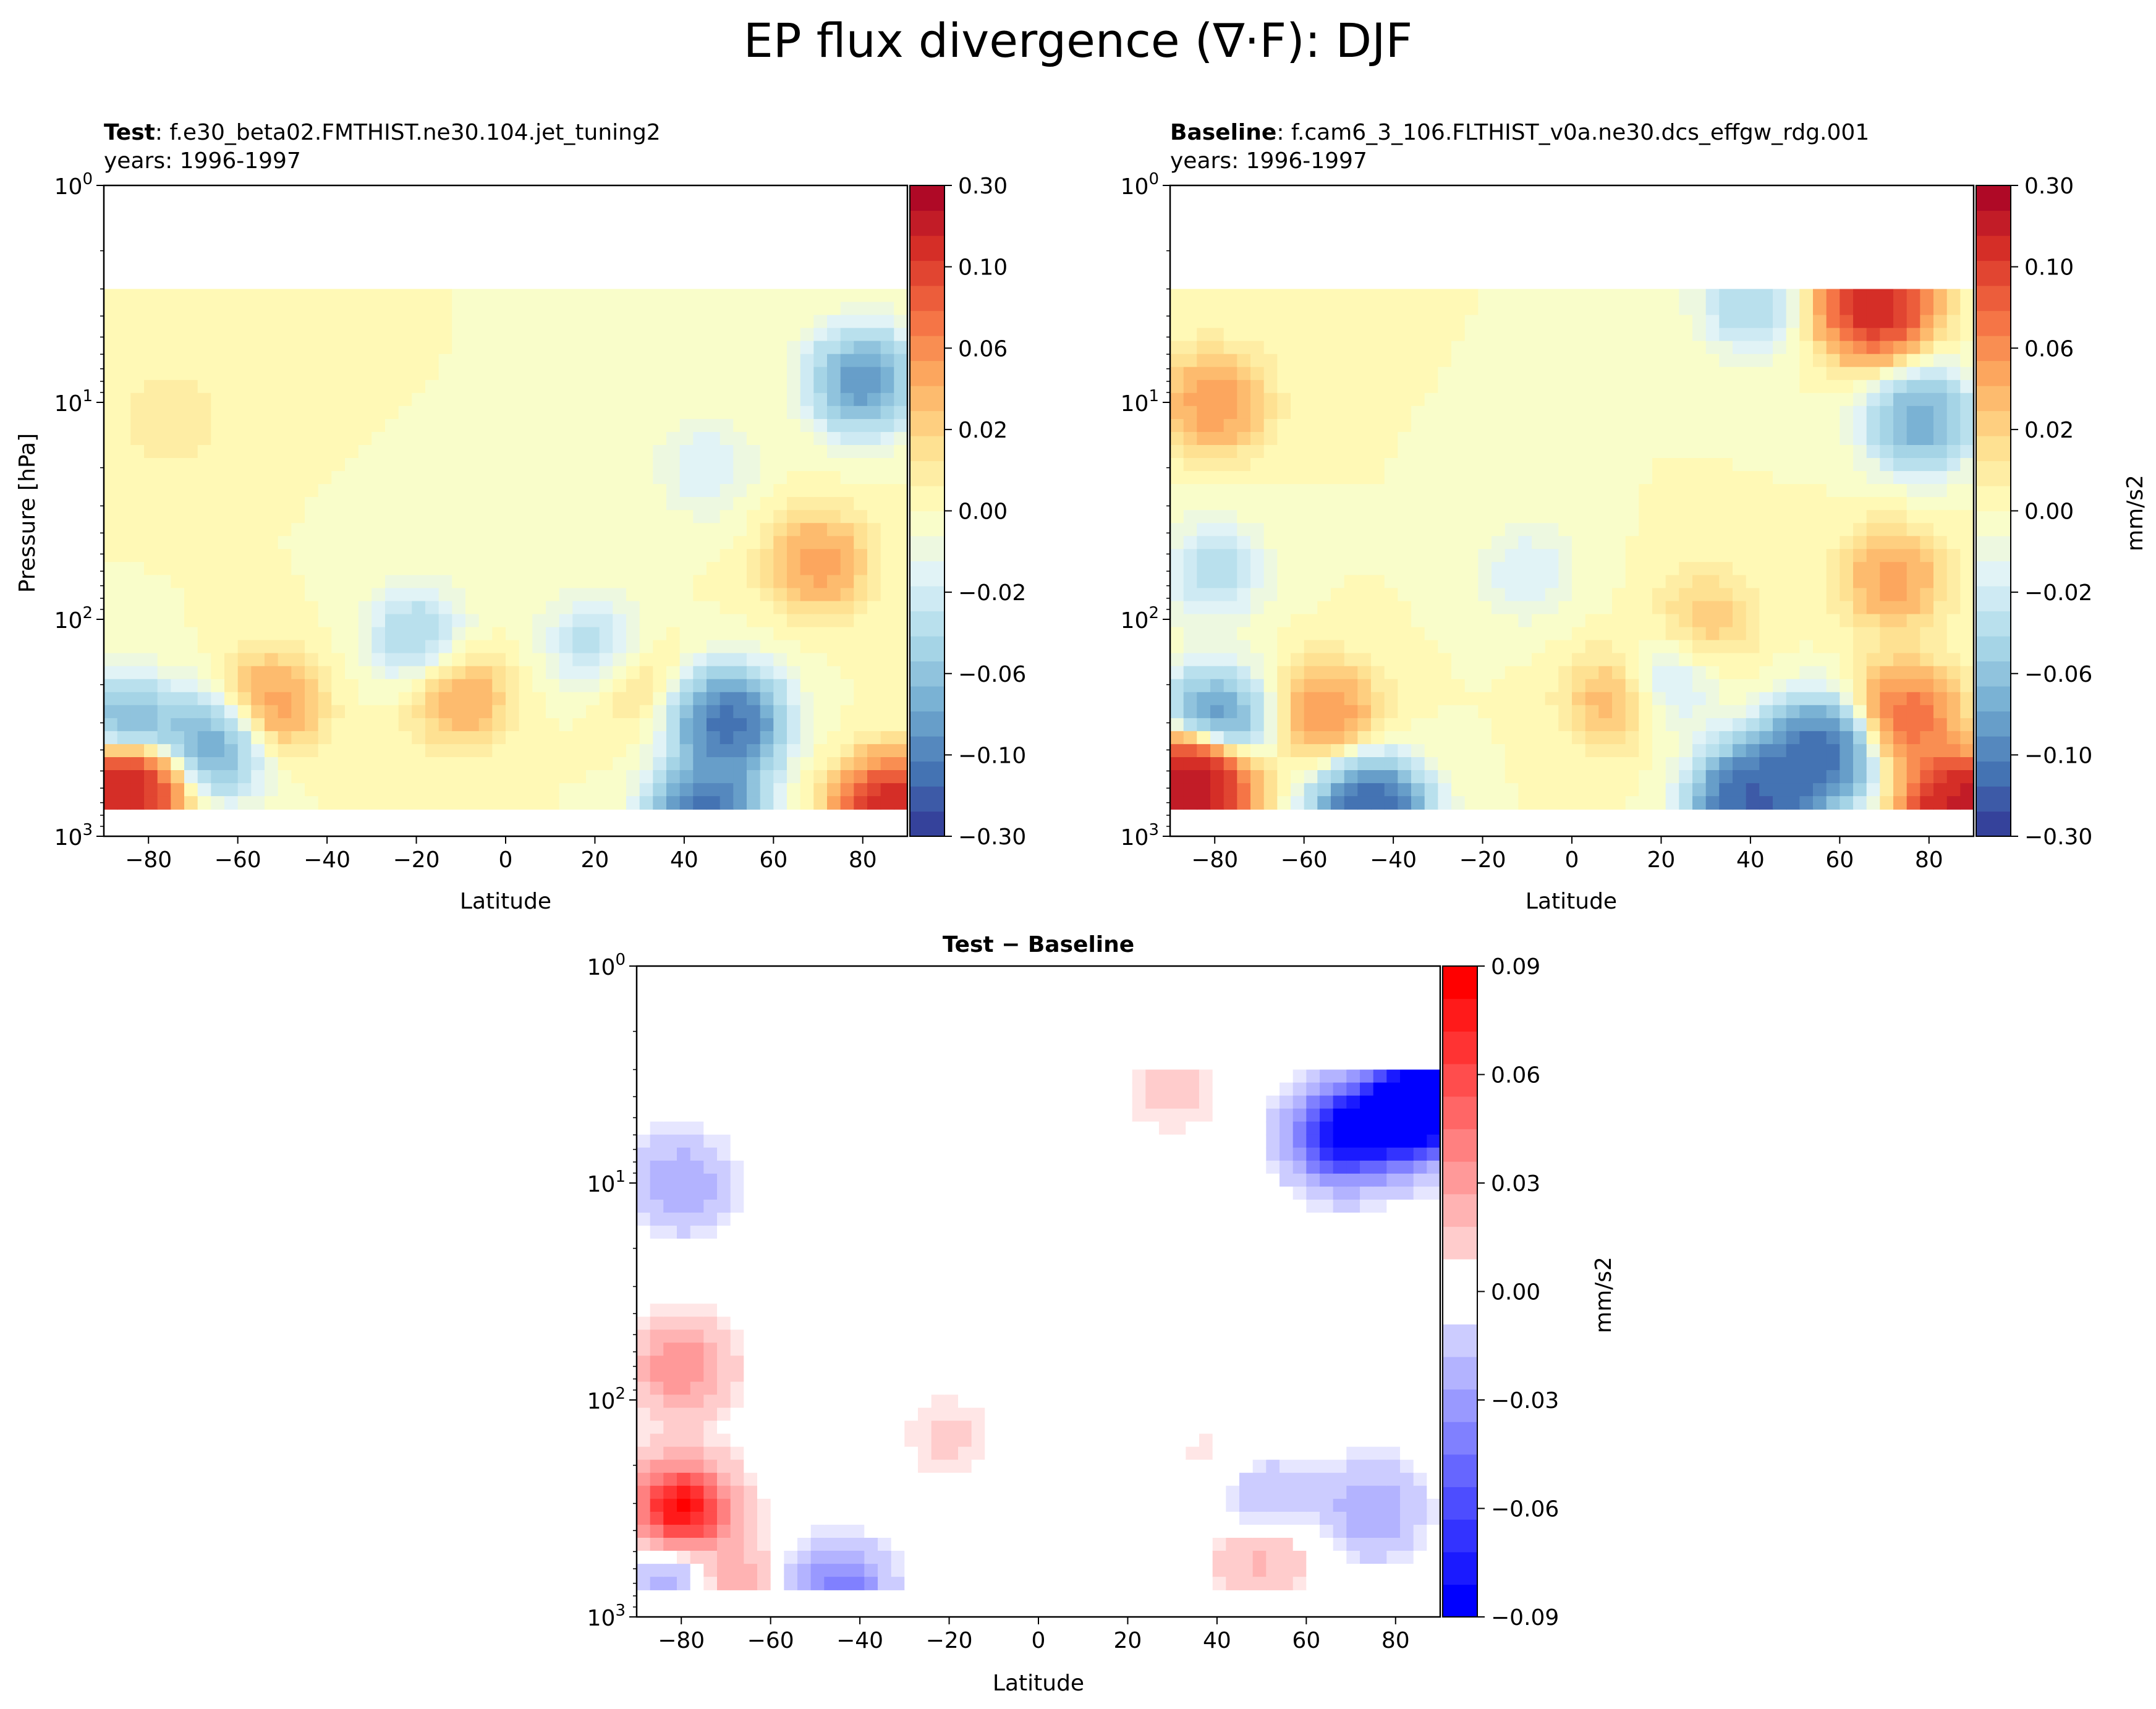 This screenshot has height=1709, width=2156. What do you see at coordinates (505, 901) in the screenshot?
I see `x-axis-label: Latitude` at bounding box center [505, 901].